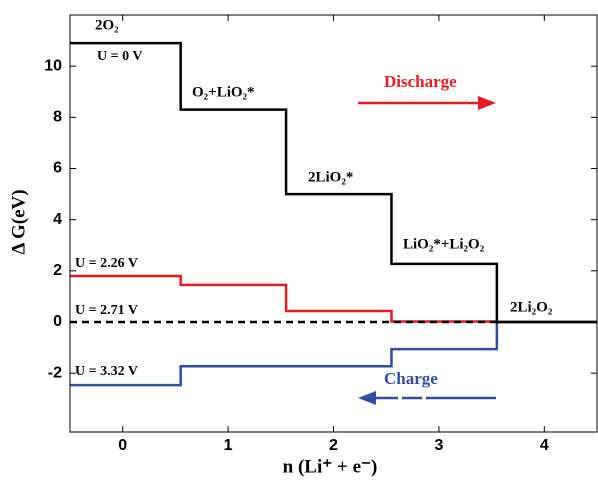  Describe the element at coordinates (544, 445) in the screenshot. I see `x-tick-label: 4` at that location.